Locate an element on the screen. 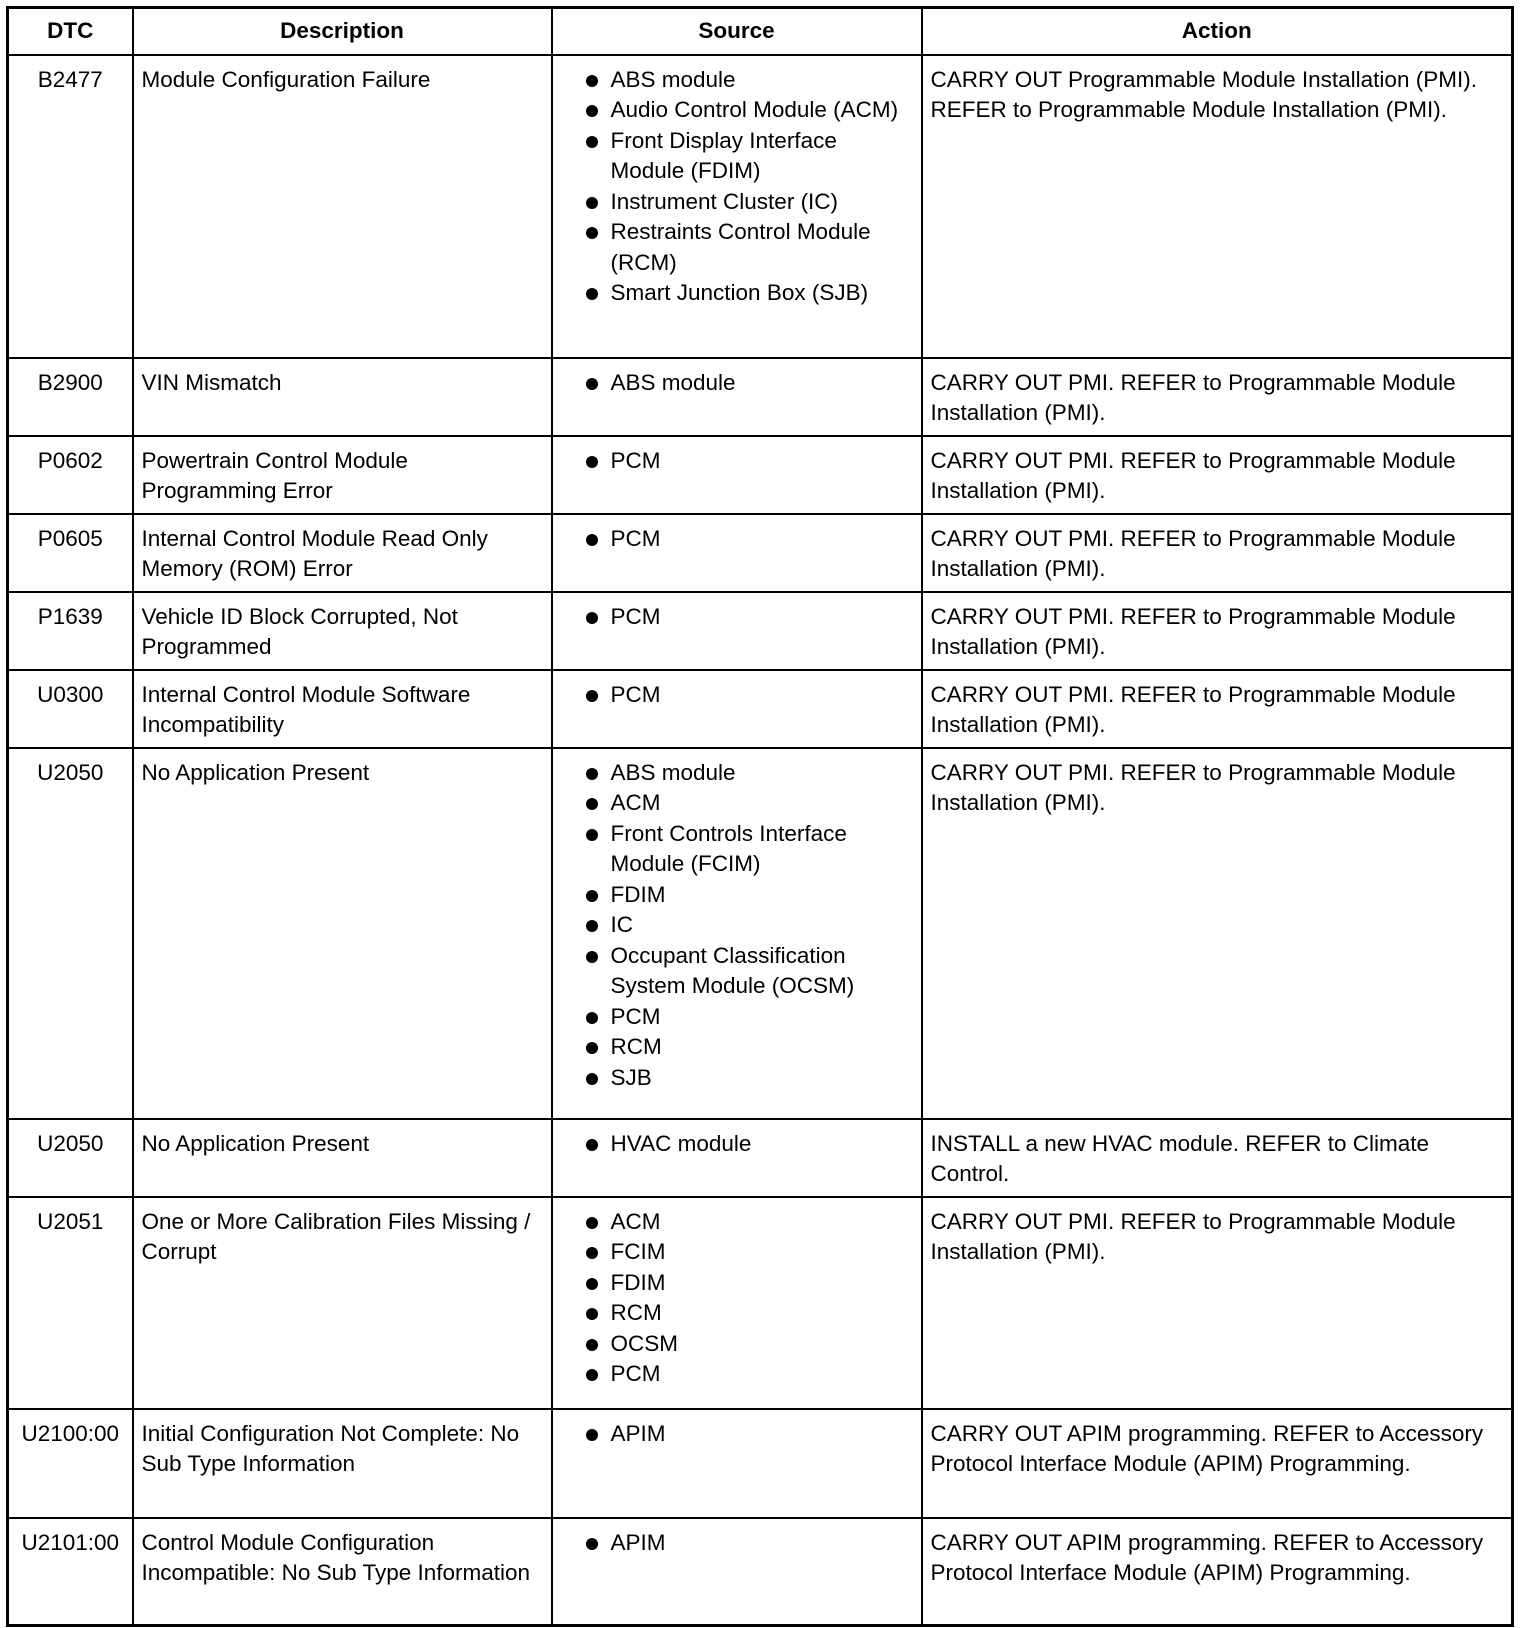 The height and width of the screenshot is (1628, 1520). source-item: Instrument Cluster (IC) is located at coordinates (749, 202).